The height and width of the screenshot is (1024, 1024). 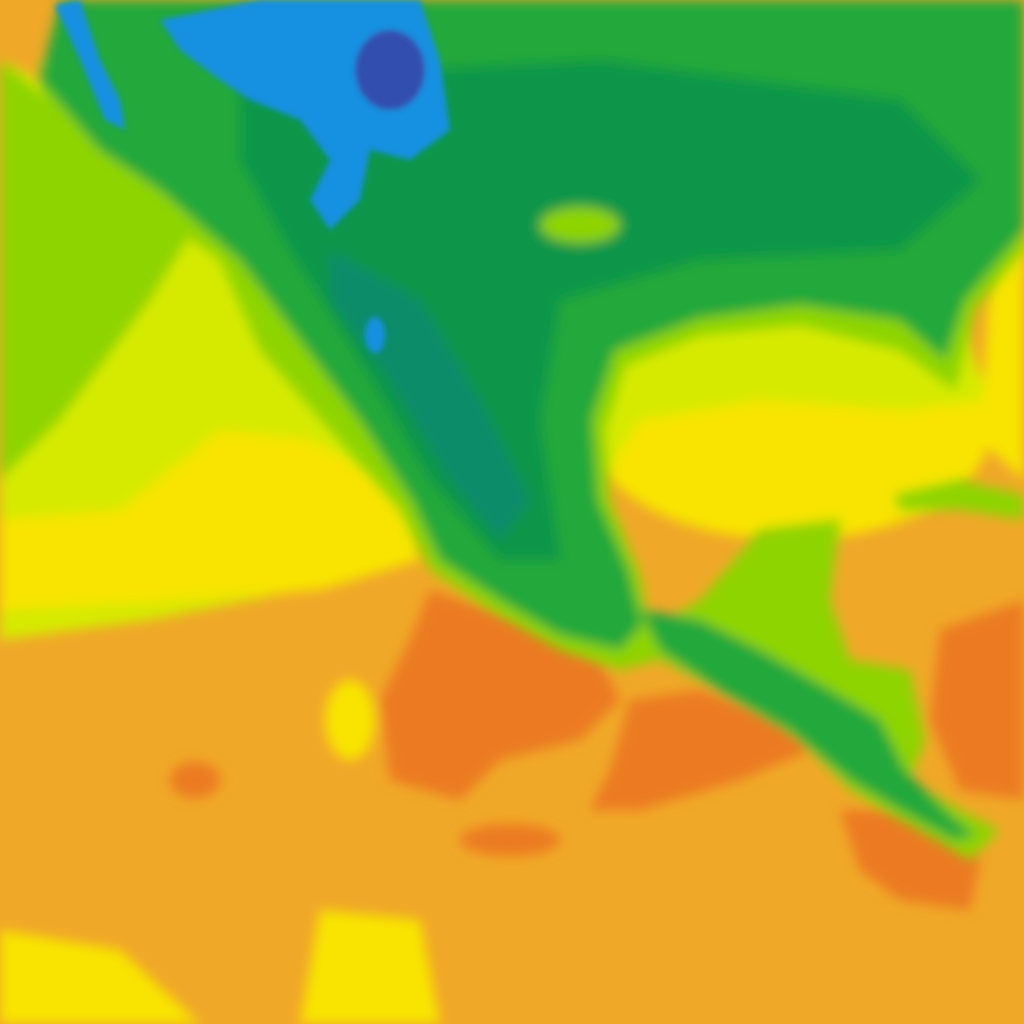 I want to click on hot-patch-south, so click(x=700, y=750).